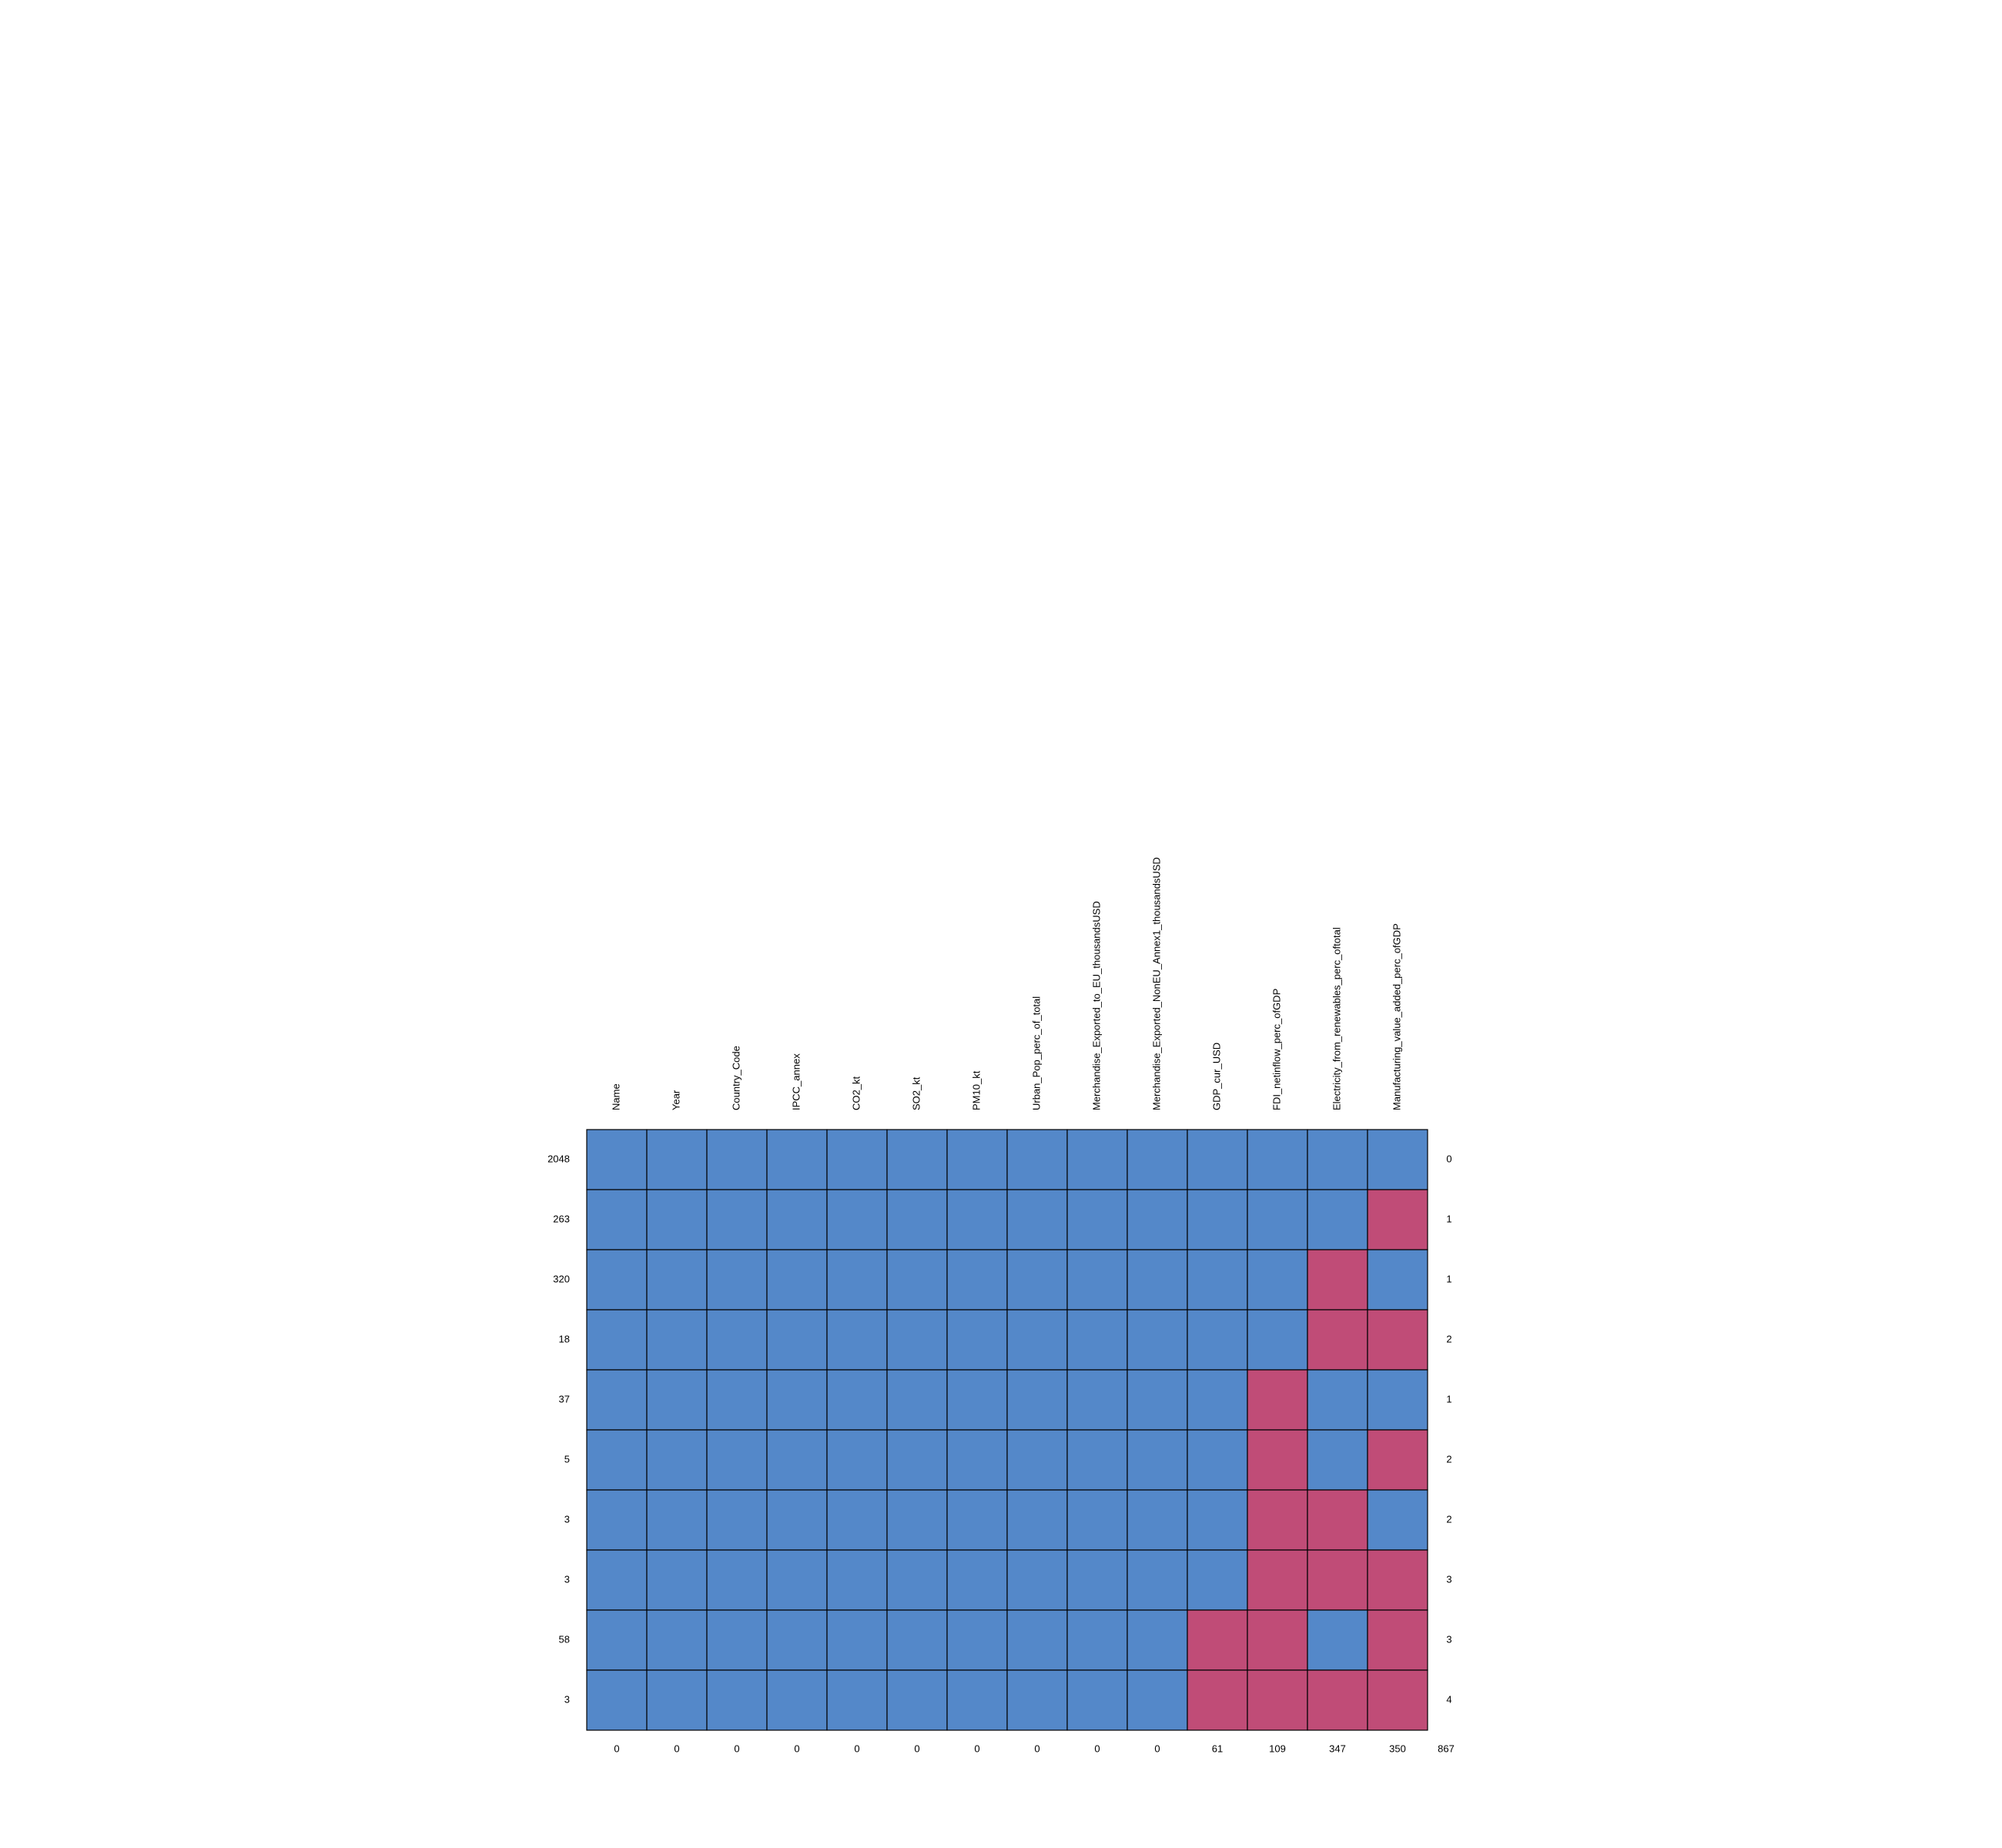 This screenshot has width=2002, height=1848. I want to click on row-missing-label: 4, so click(1448, 1699).